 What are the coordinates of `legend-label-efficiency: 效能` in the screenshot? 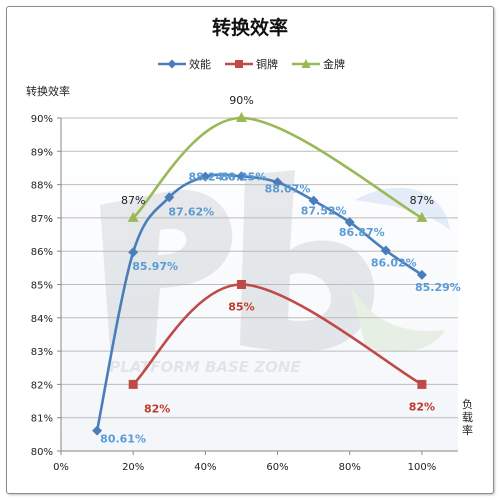 It's located at (200, 64).